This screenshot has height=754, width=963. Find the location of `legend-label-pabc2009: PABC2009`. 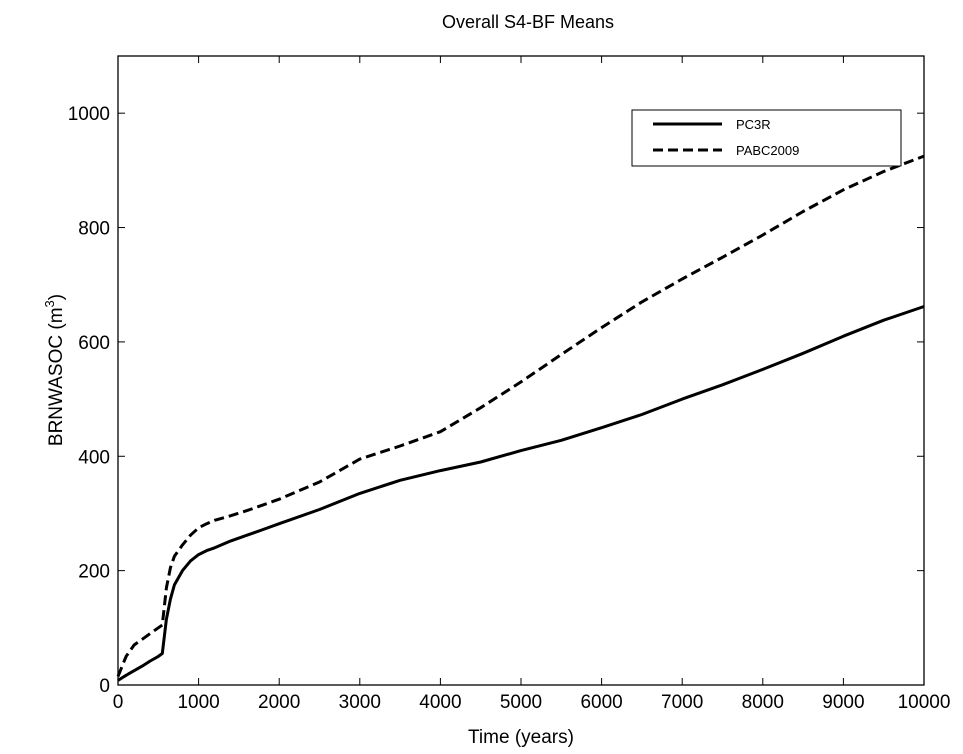

legend-label-pabc2009: PABC2009 is located at coordinates (767, 150).